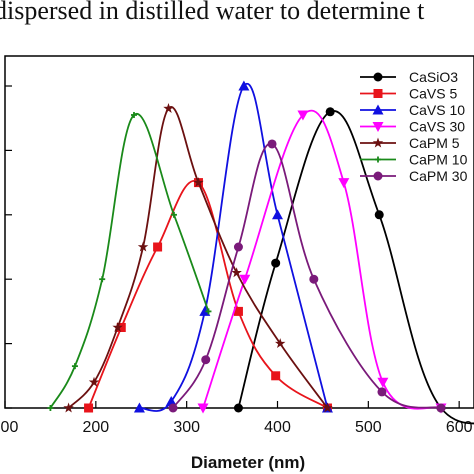  I want to click on y-axis-ticks, so click(8, 247).